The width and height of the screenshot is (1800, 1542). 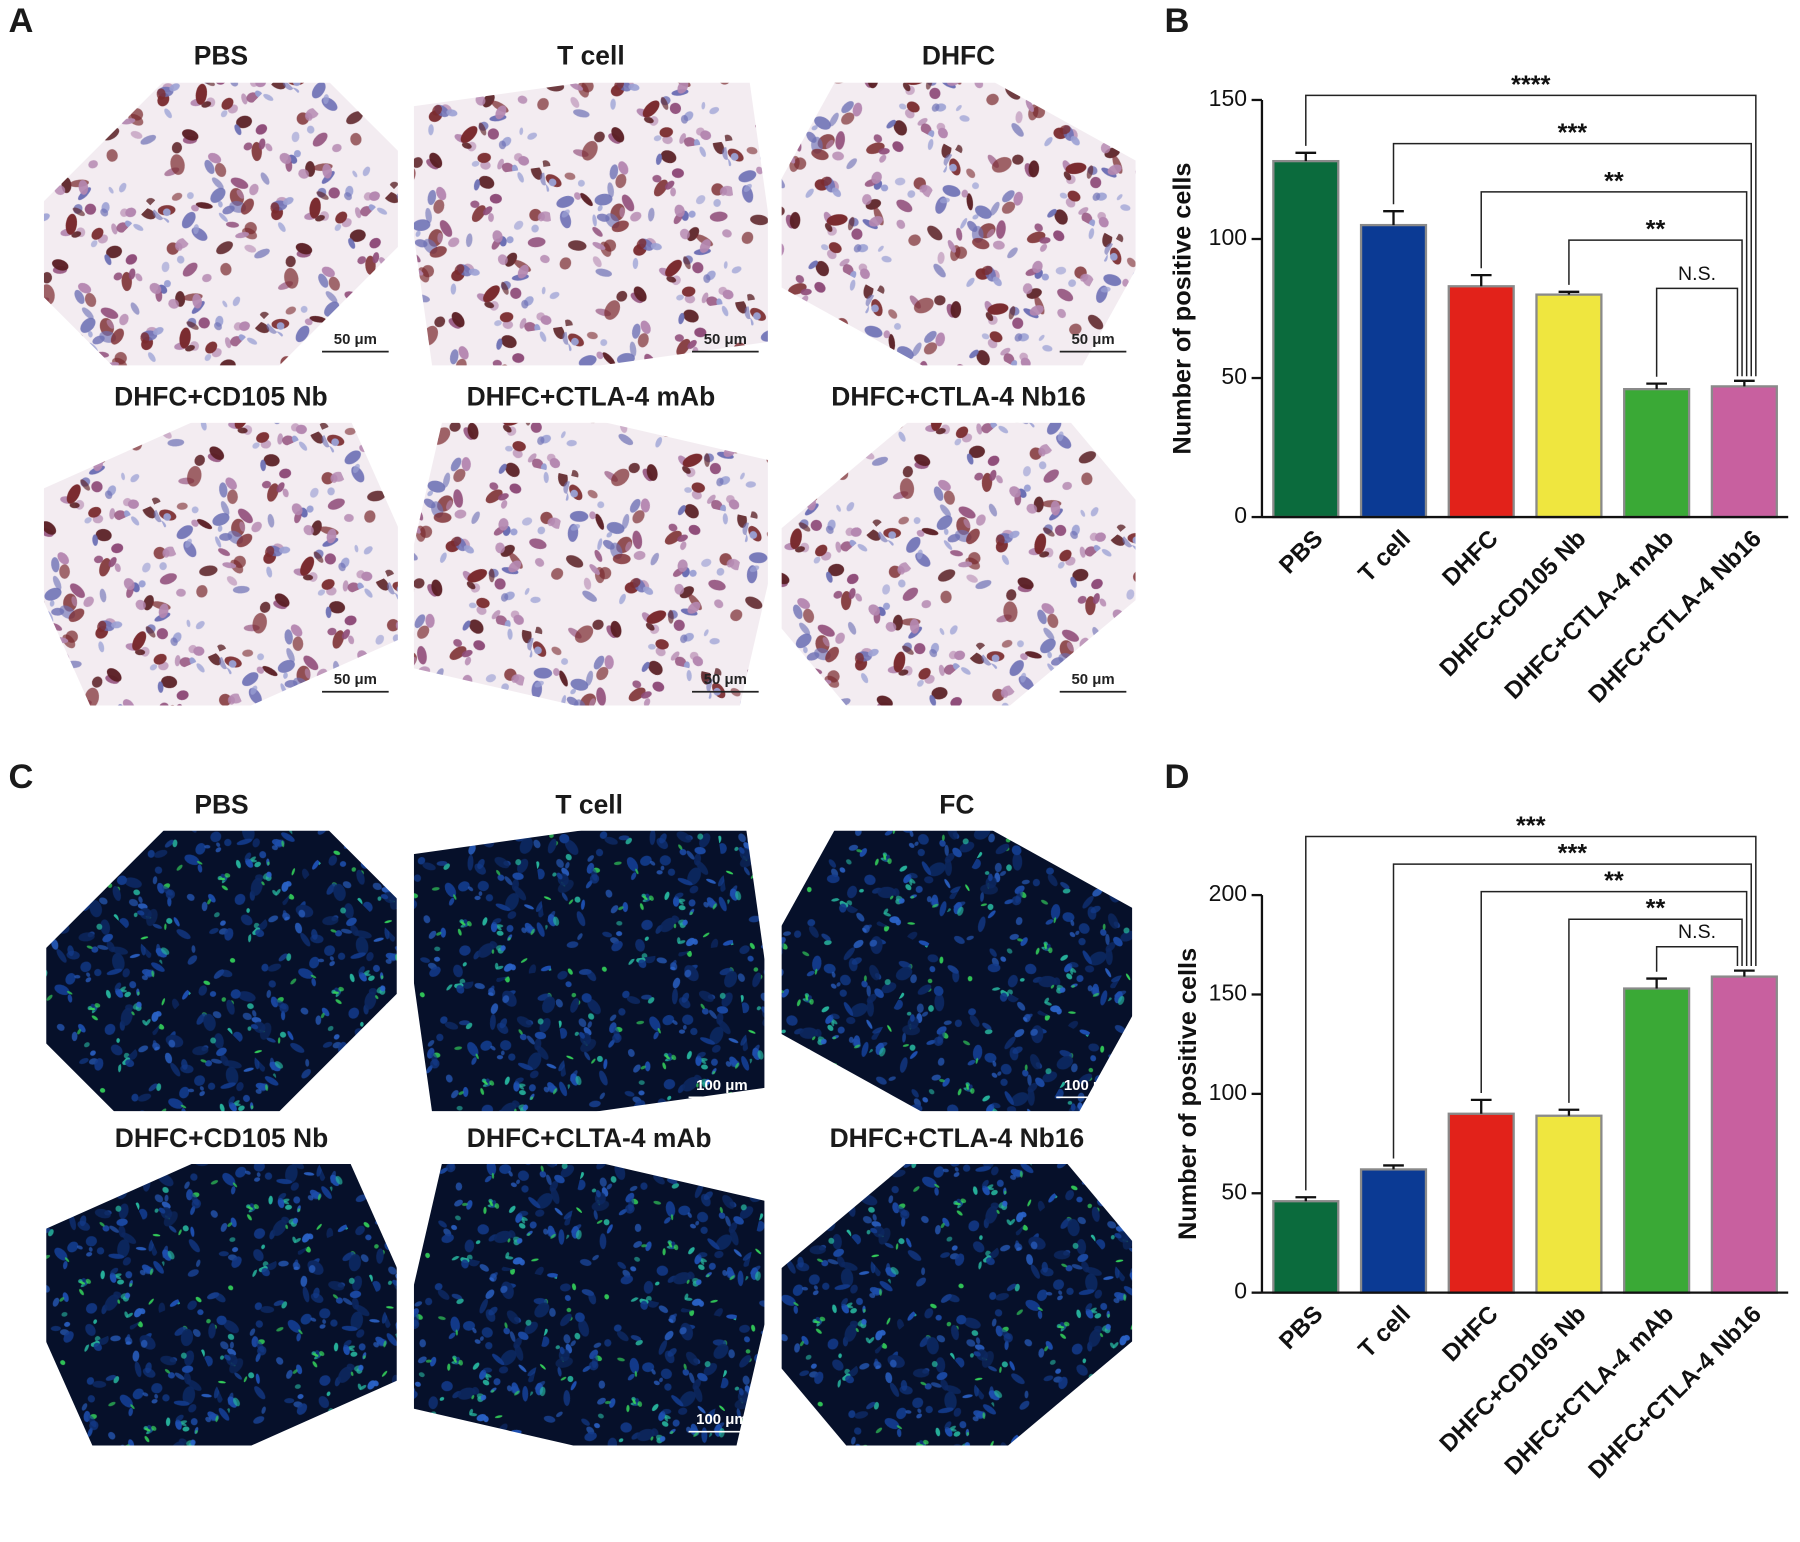 What do you see at coordinates (1176, 777) in the screenshot?
I see `panel-label: D` at bounding box center [1176, 777].